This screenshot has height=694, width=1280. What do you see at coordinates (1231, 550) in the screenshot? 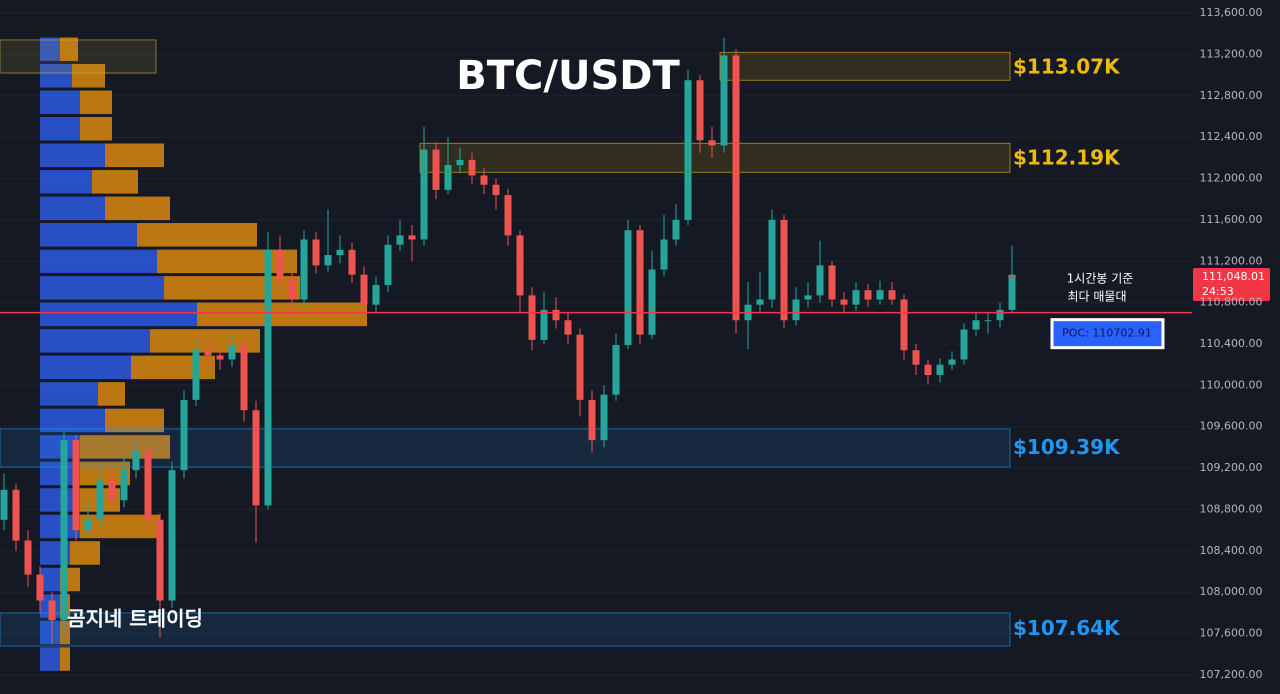
I see `y-tick-label: 108,400.00` at bounding box center [1231, 550].